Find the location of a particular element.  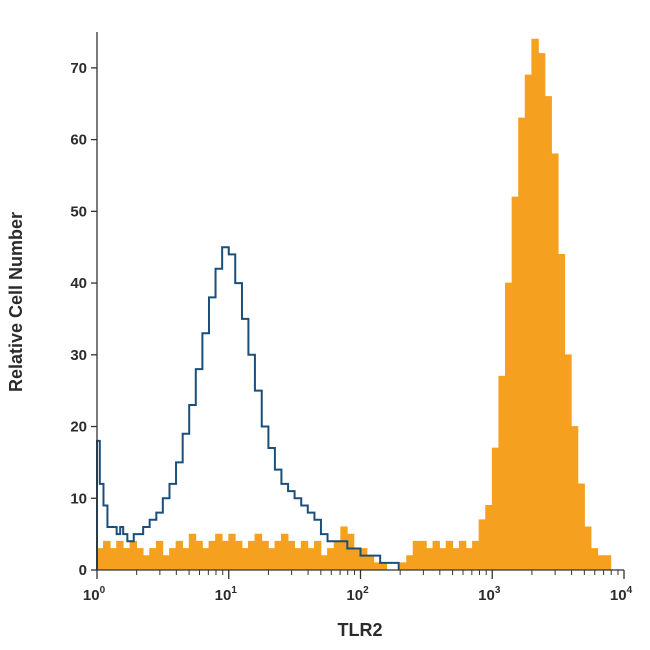

y-tick-label: 10 is located at coordinates (78, 498).